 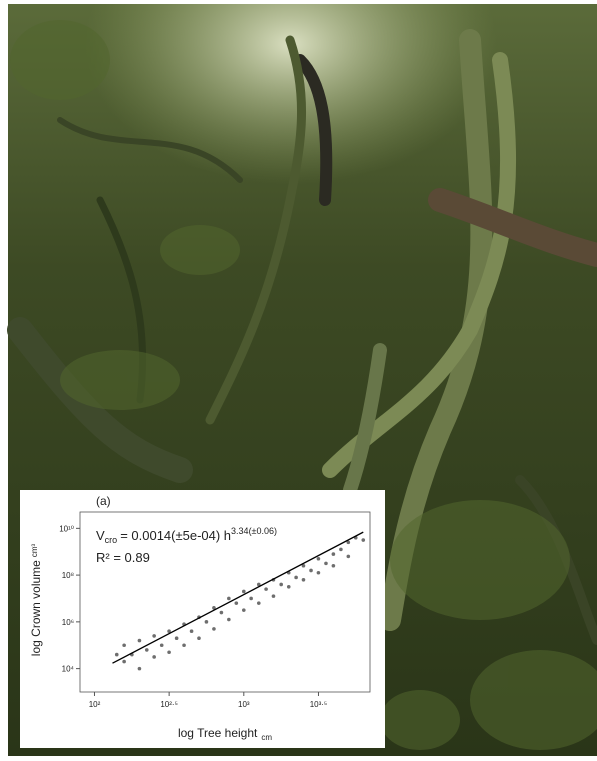 What do you see at coordinates (100, 535) in the screenshot?
I see `equation-lhs: V` at bounding box center [100, 535].